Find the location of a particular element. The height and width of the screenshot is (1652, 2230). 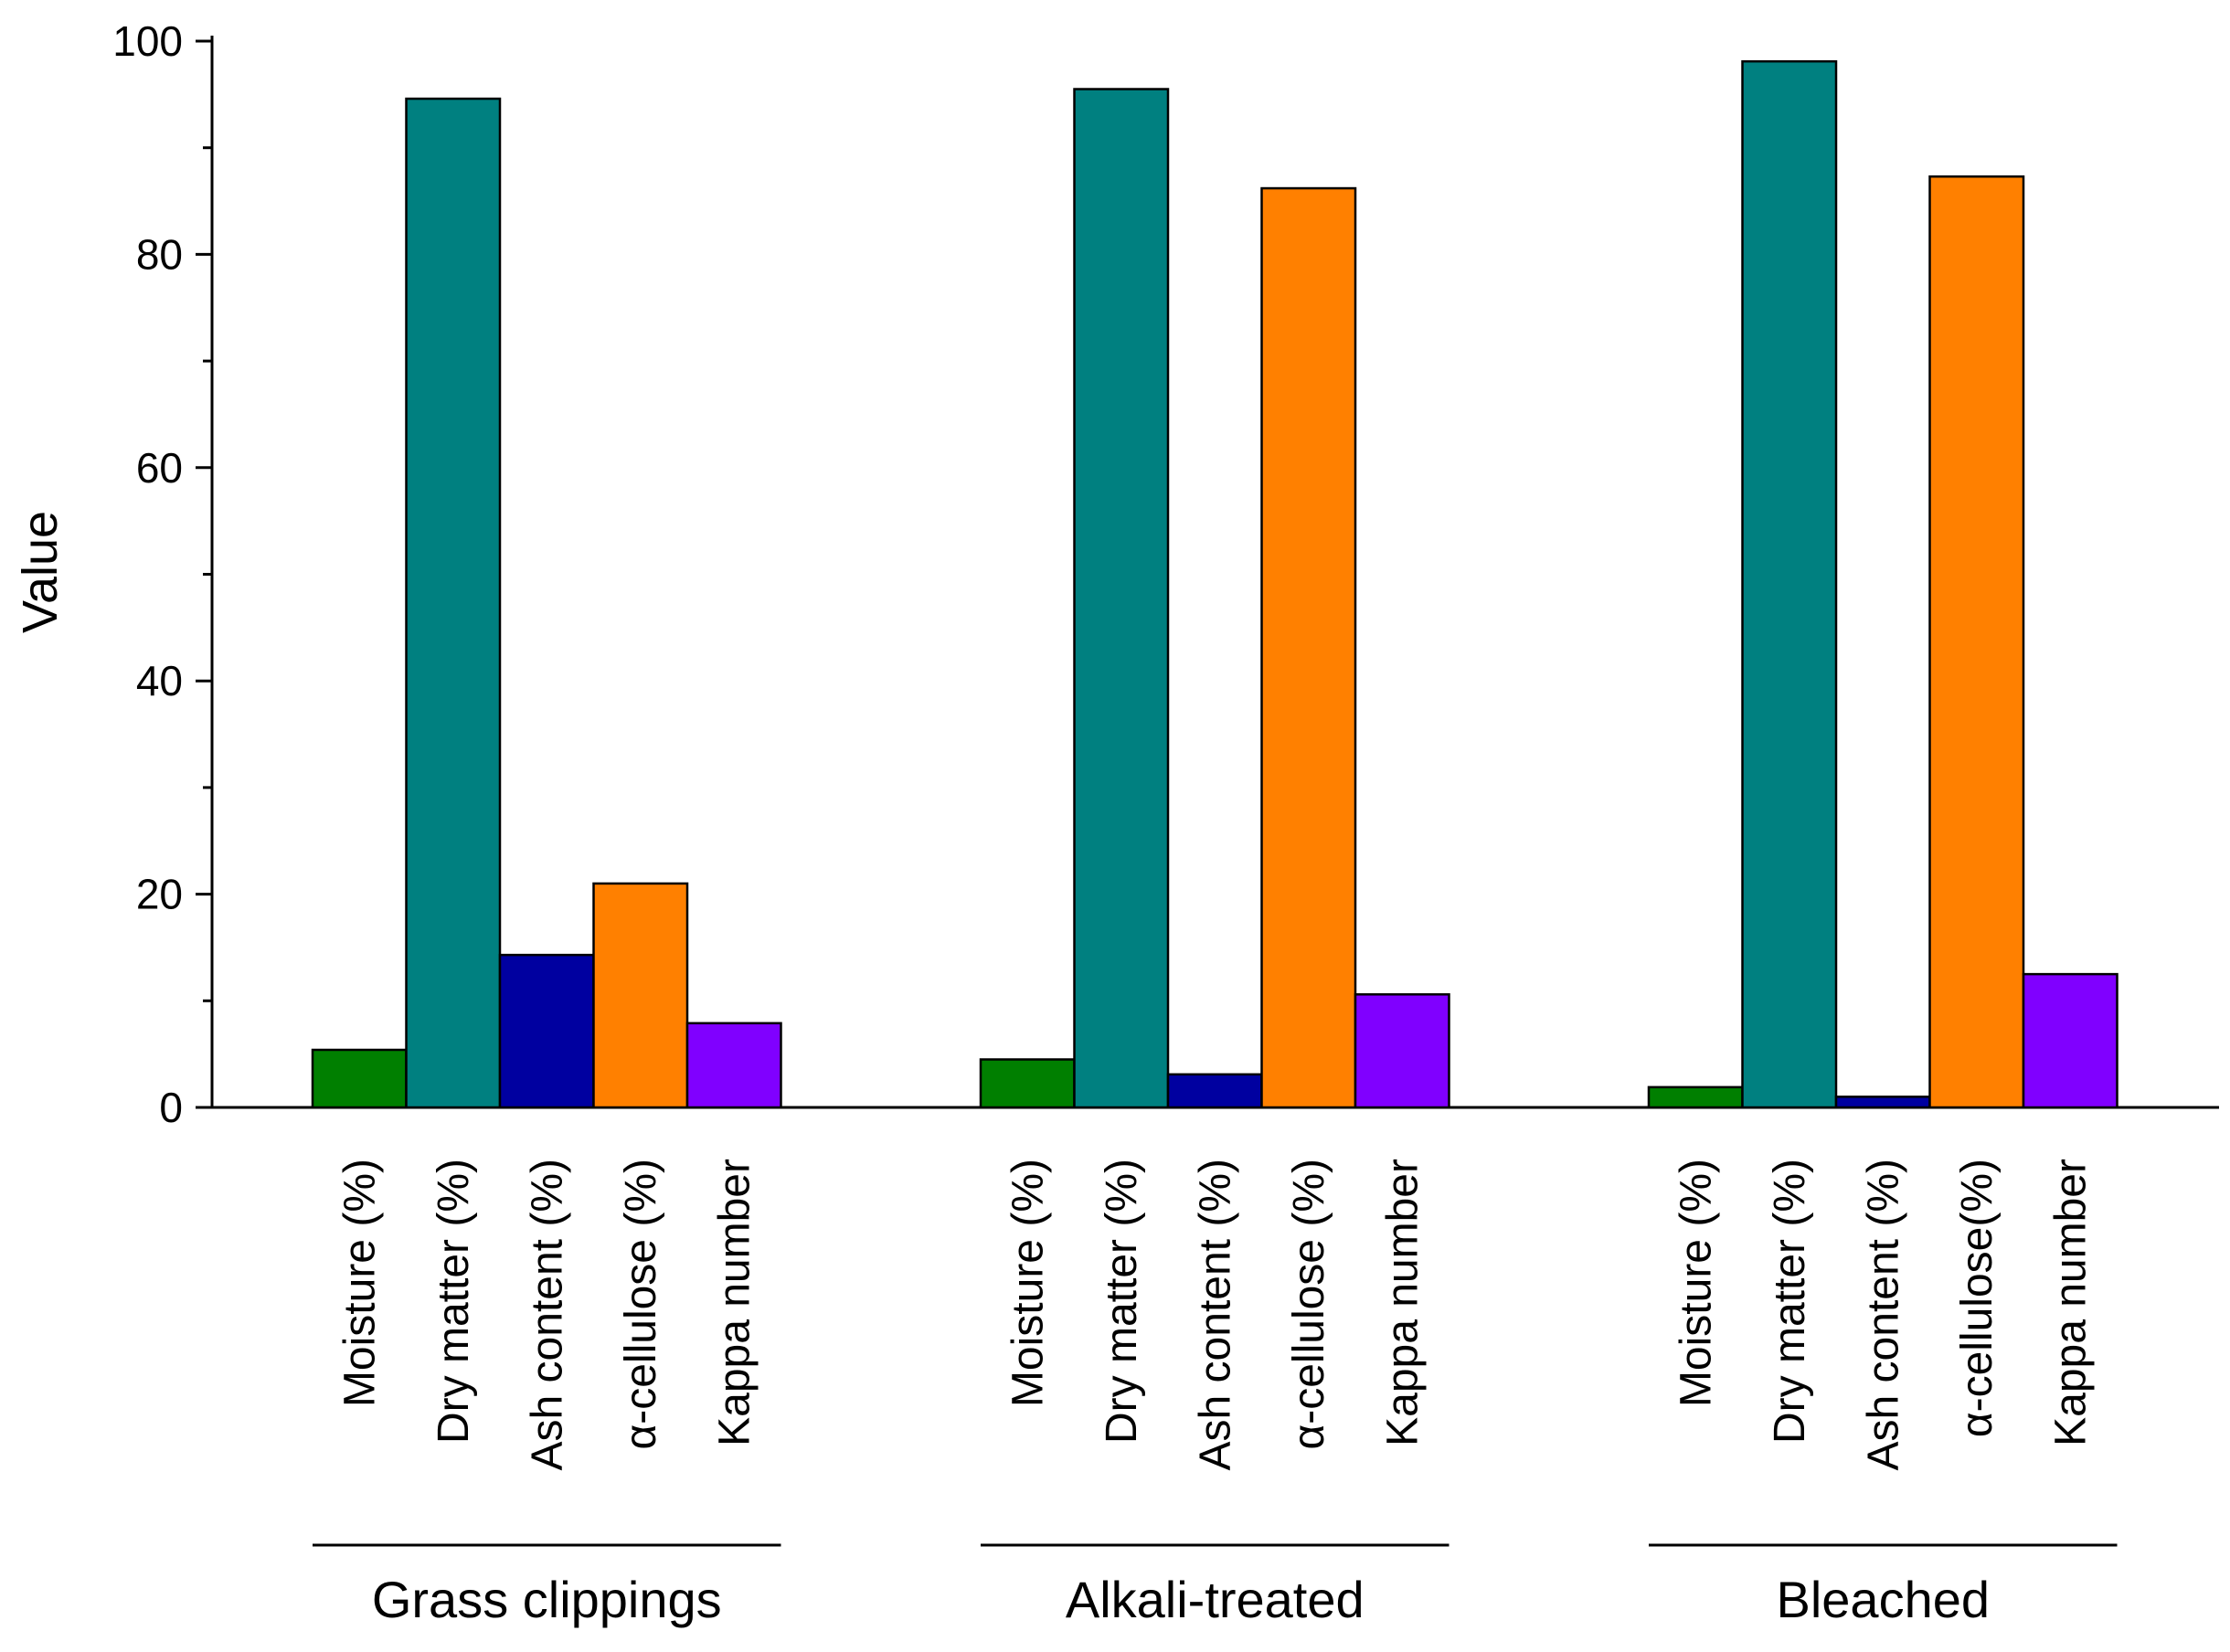

y-tick-label: 60 is located at coordinates (159, 468).